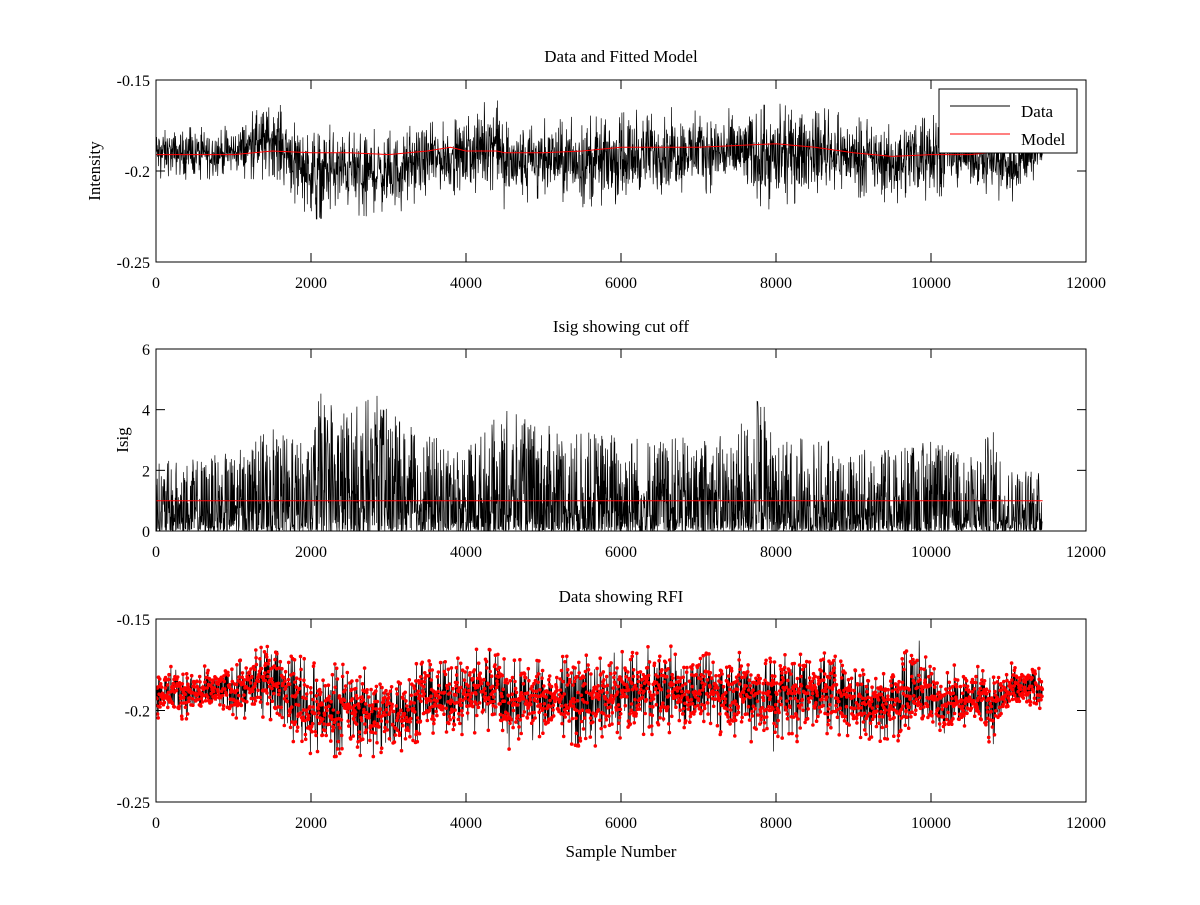 This screenshot has width=1200, height=905. I want to click on x-tick-label: 12000, so click(1086, 823).